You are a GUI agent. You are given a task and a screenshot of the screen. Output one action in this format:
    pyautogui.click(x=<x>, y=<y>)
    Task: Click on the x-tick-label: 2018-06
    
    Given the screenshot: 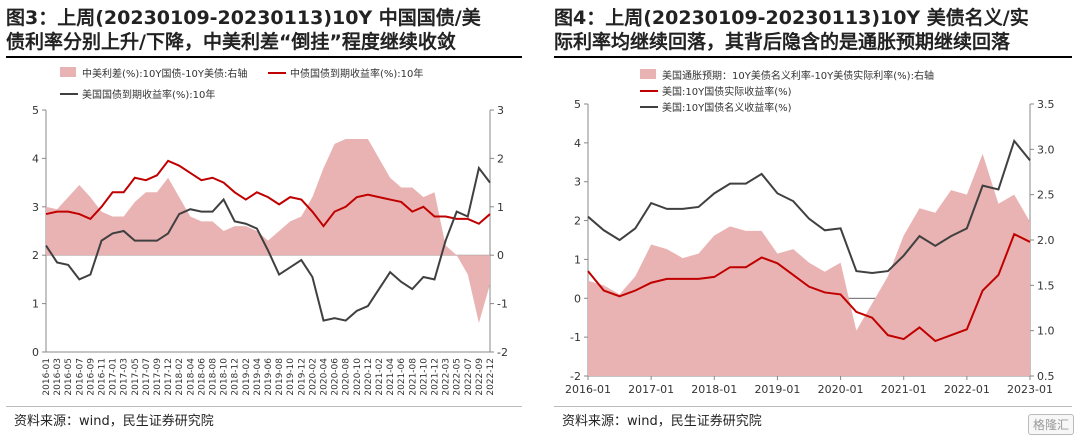 What is the action you would take?
    pyautogui.click(x=202, y=377)
    